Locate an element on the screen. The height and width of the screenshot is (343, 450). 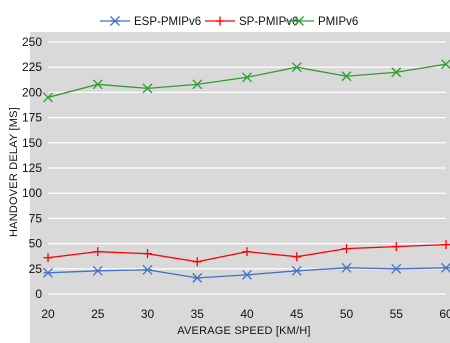
x-axis-ticks: 20 25 30 35 40 45 50 55 60 is located at coordinates (245, 314).